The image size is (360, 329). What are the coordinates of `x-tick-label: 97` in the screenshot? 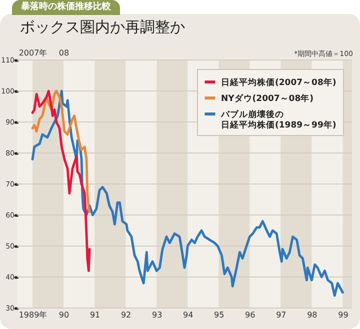 It's located at (281, 315).